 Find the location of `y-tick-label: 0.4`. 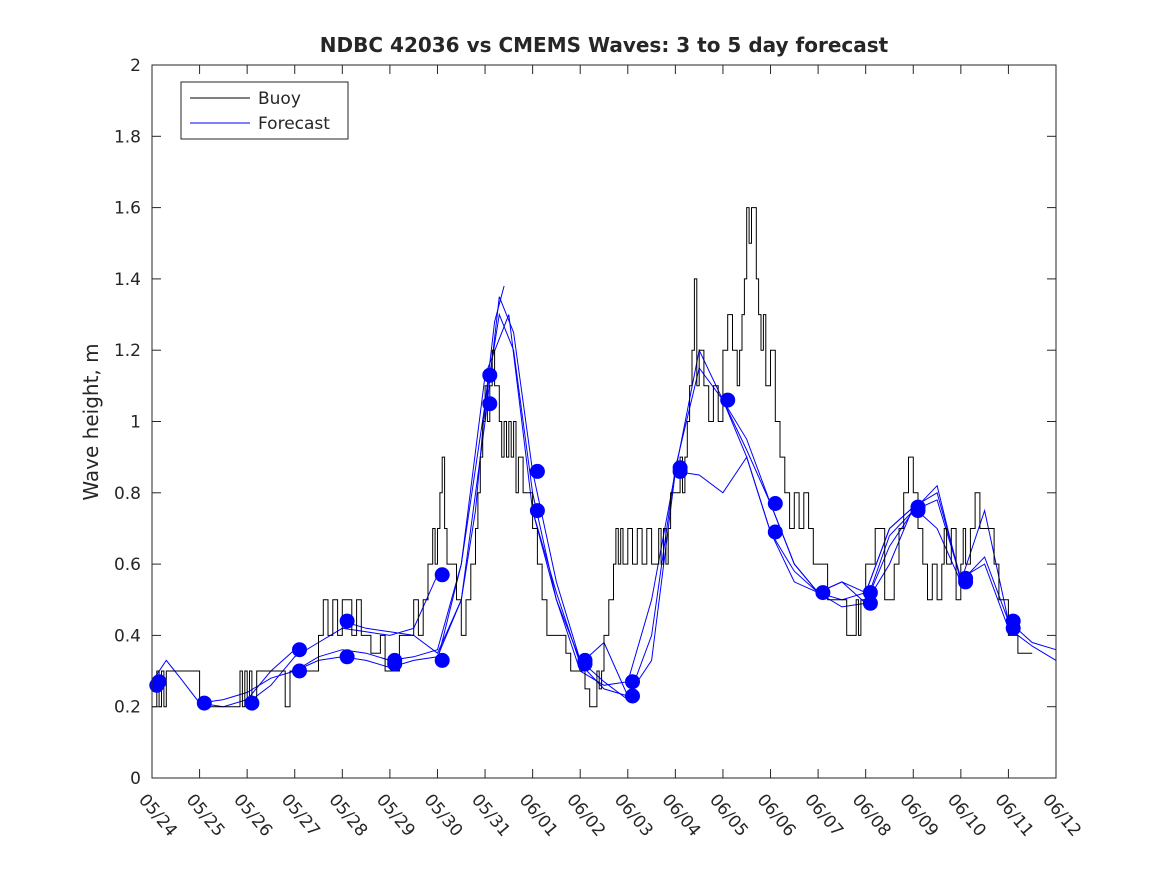

y-tick-label: 0.4 is located at coordinates (127, 636).